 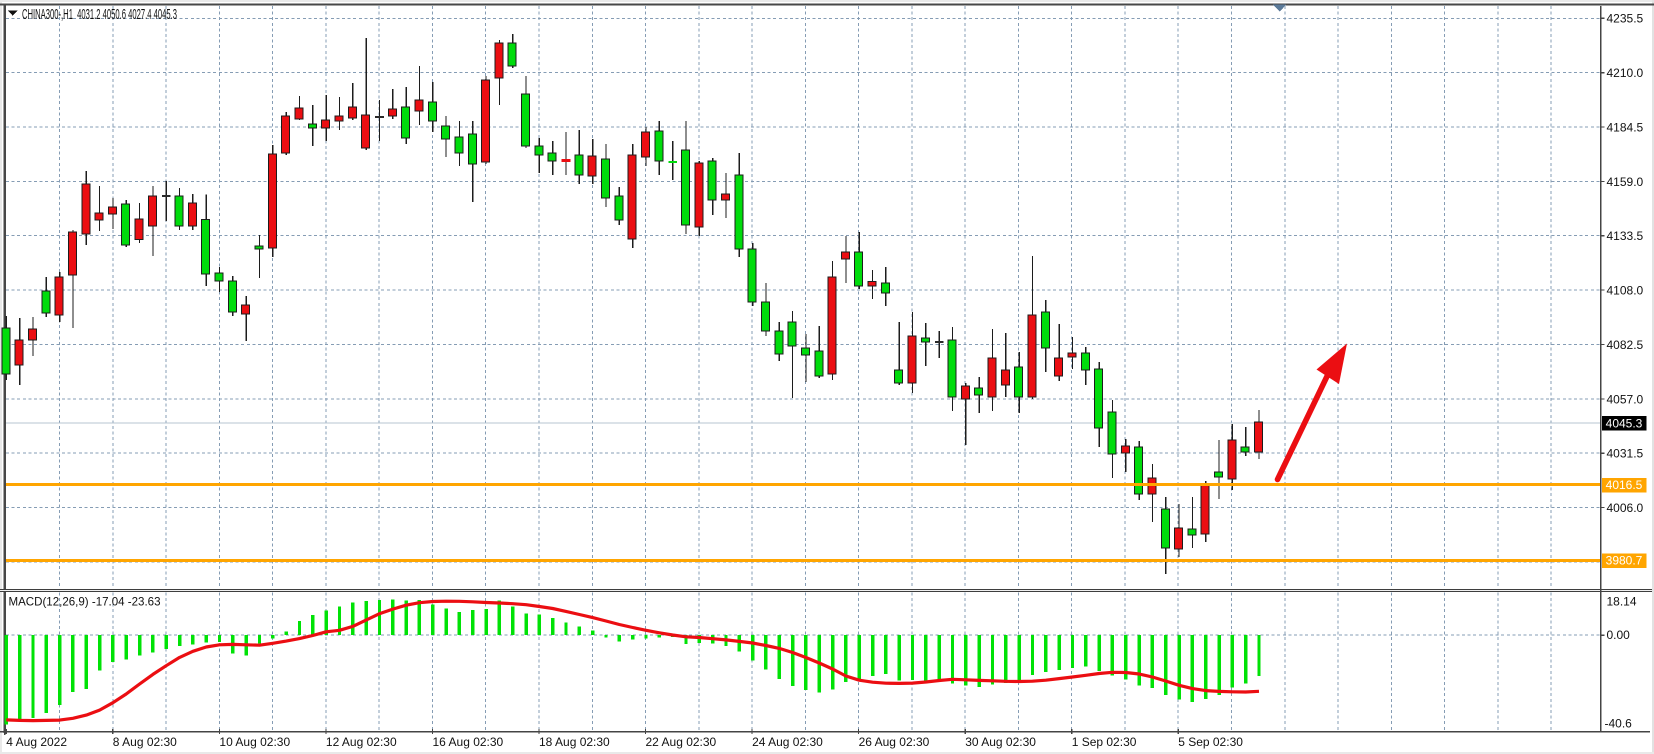 I want to click on svg-text: 5 Sep 02:30, so click(x=1210, y=742).